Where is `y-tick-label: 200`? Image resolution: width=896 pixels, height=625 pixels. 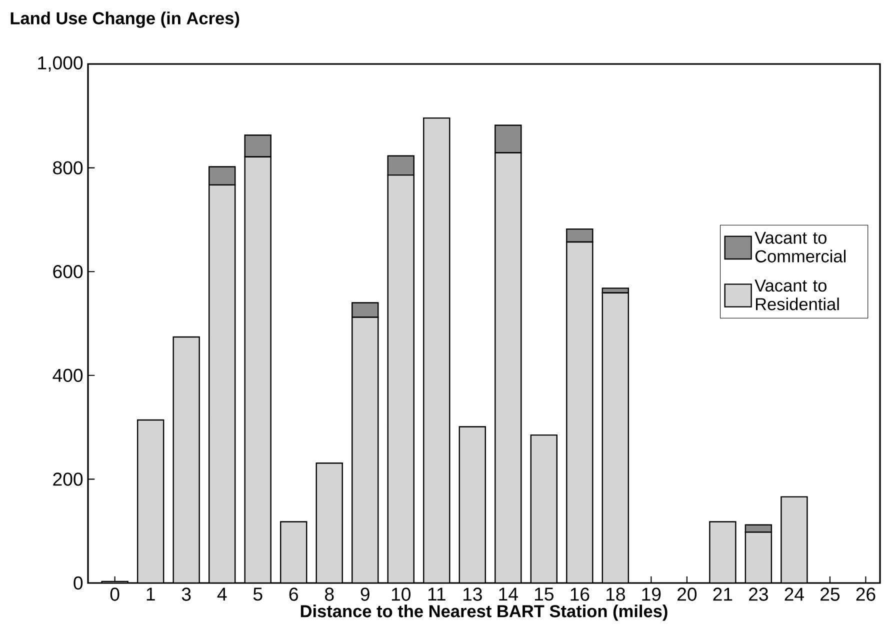 y-tick-label: 200 is located at coordinates (68, 479).